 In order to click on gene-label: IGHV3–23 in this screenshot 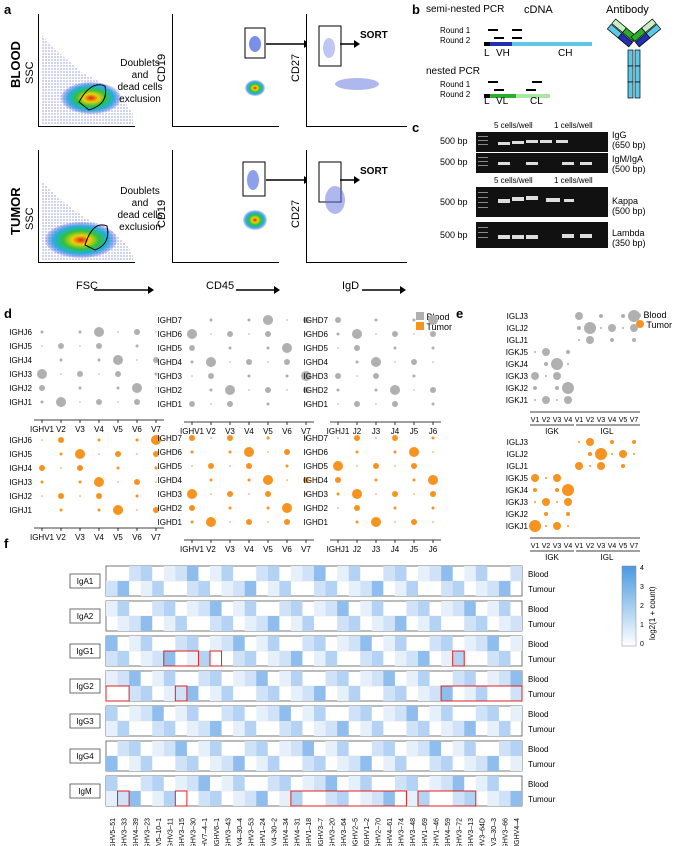, I will do `click(147, 832)`.